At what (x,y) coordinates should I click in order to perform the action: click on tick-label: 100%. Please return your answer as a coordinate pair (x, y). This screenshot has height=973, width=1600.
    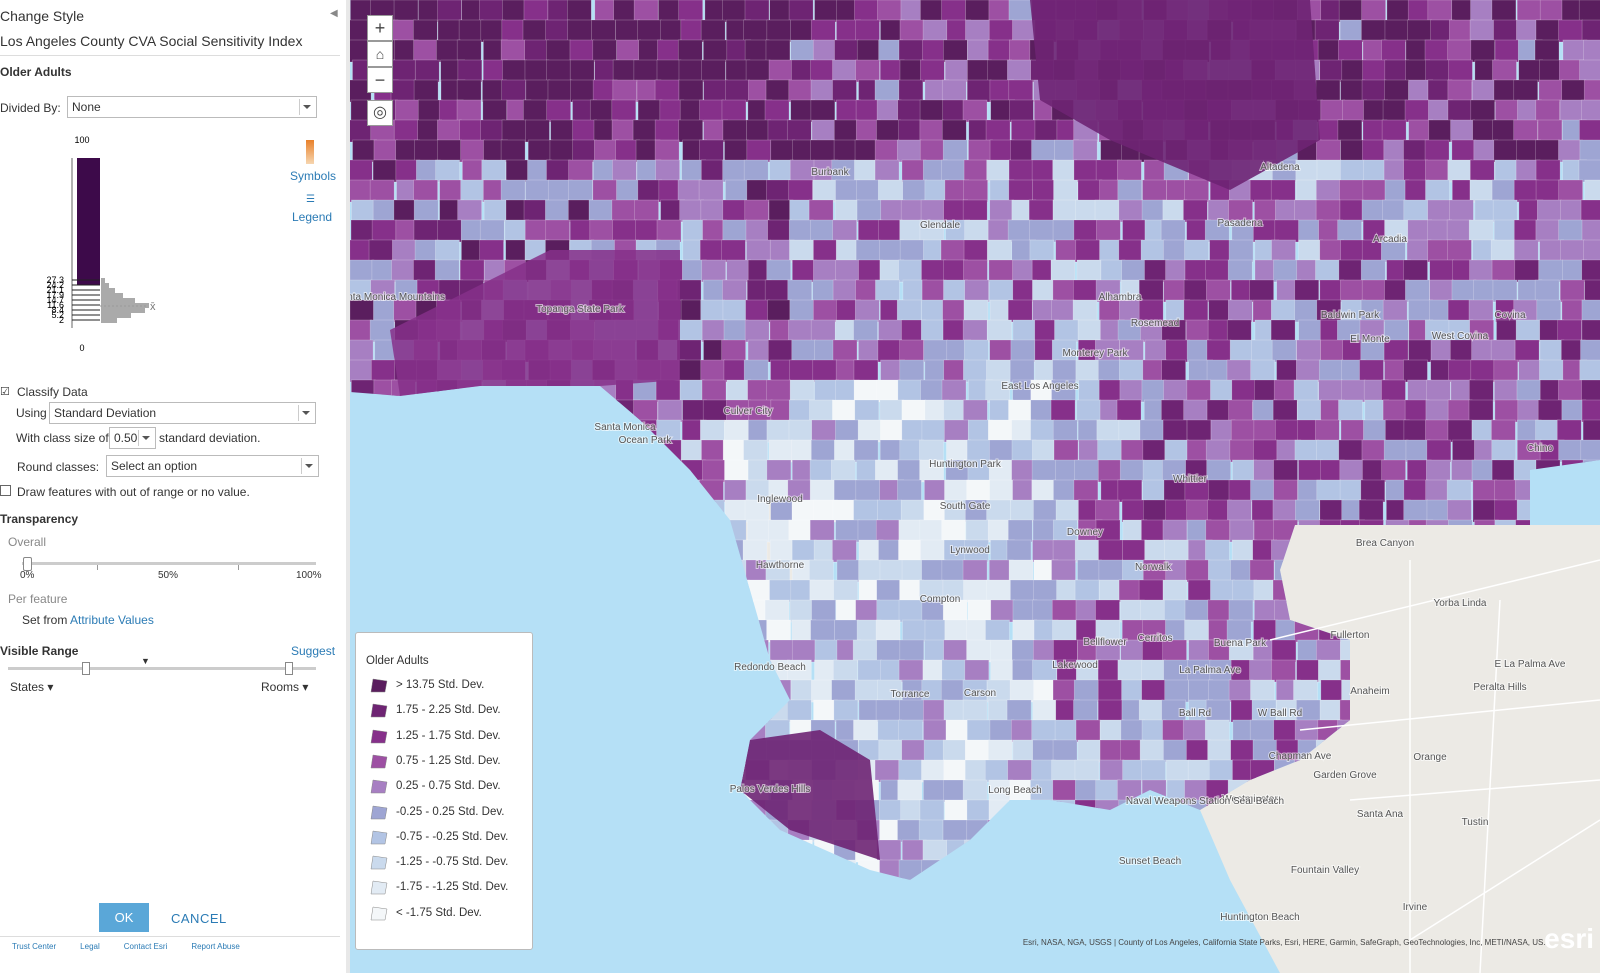
    Looking at the image, I should click on (309, 575).